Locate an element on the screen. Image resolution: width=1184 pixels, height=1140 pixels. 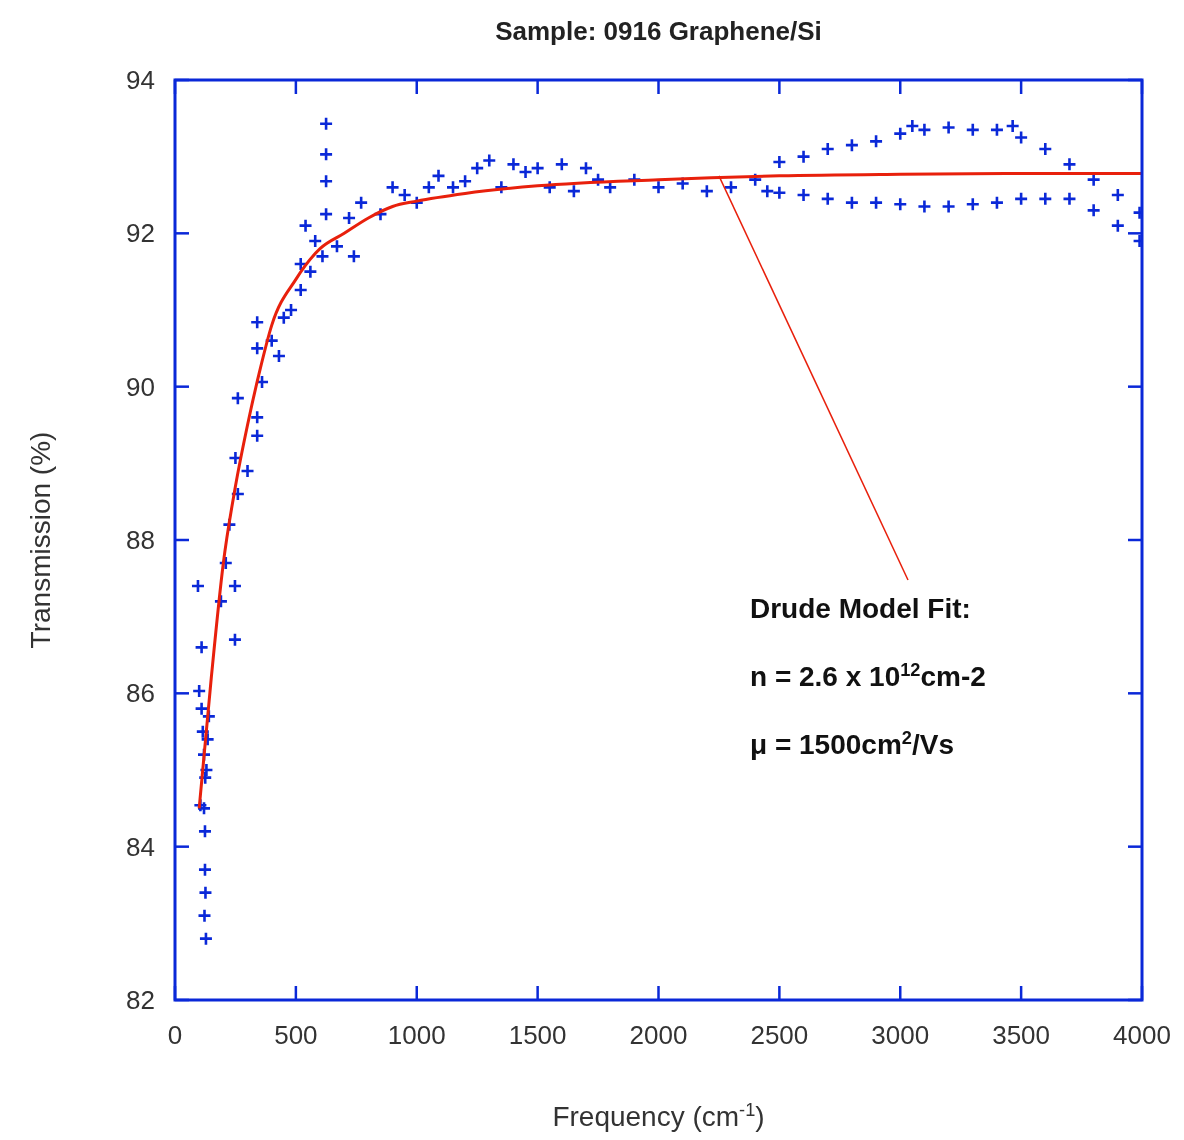
annotation: Drude Model Fit: is located at coordinates (860, 608).